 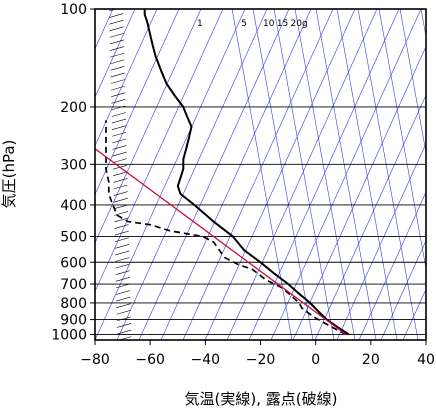 I want to click on x-axis-title: 気温(実線), 露点(破線), so click(x=261, y=399).